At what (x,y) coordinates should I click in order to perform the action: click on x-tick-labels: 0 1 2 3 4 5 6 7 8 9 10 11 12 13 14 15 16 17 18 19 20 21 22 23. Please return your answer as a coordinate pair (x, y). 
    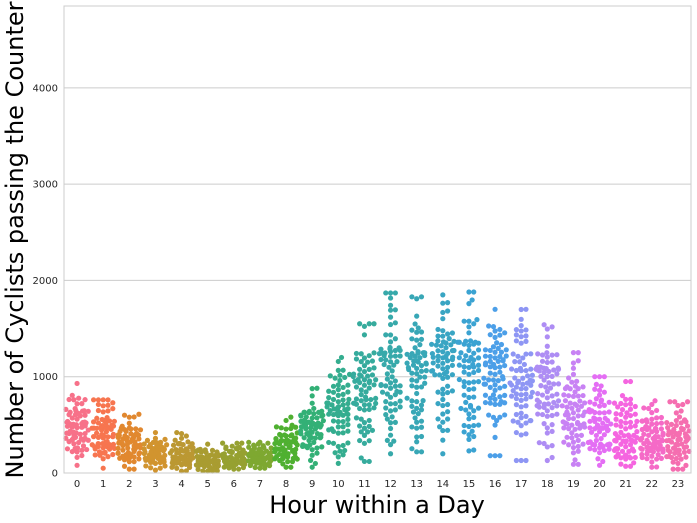
    Looking at the image, I should click on (379, 484).